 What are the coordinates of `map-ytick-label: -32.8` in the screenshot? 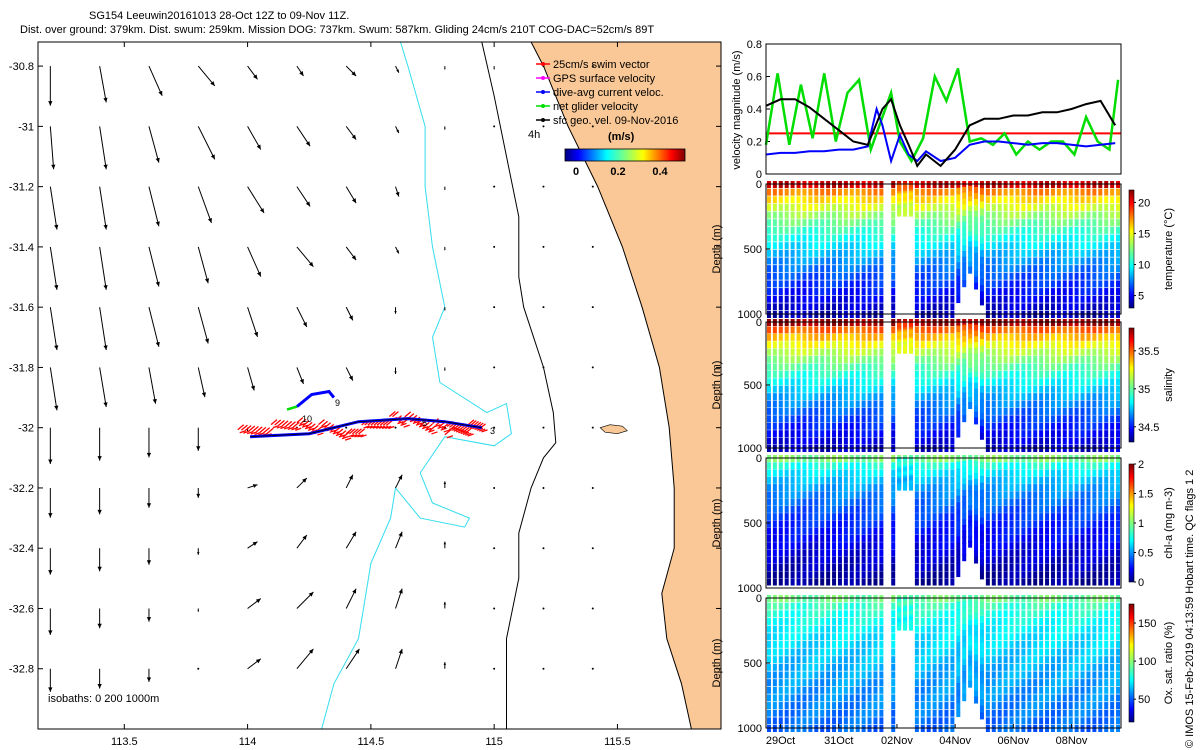 It's located at (21, 670).